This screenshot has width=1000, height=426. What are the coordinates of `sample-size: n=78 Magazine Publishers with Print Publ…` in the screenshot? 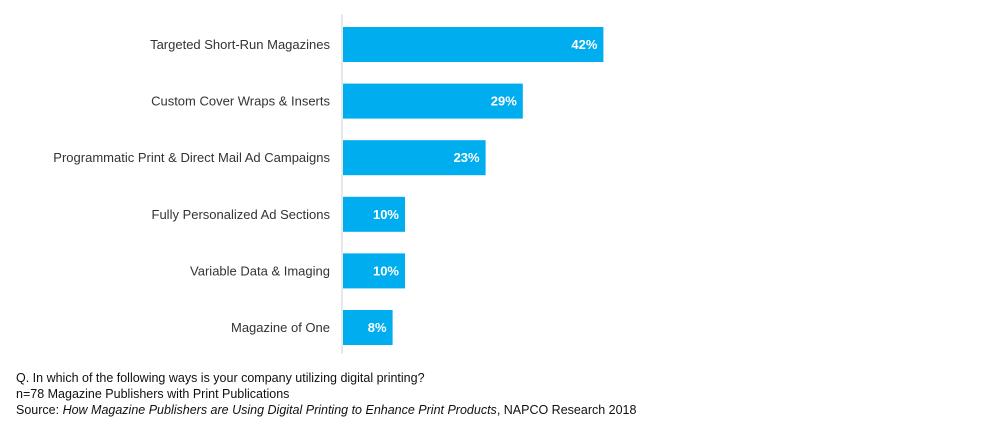 It's located at (153, 394).